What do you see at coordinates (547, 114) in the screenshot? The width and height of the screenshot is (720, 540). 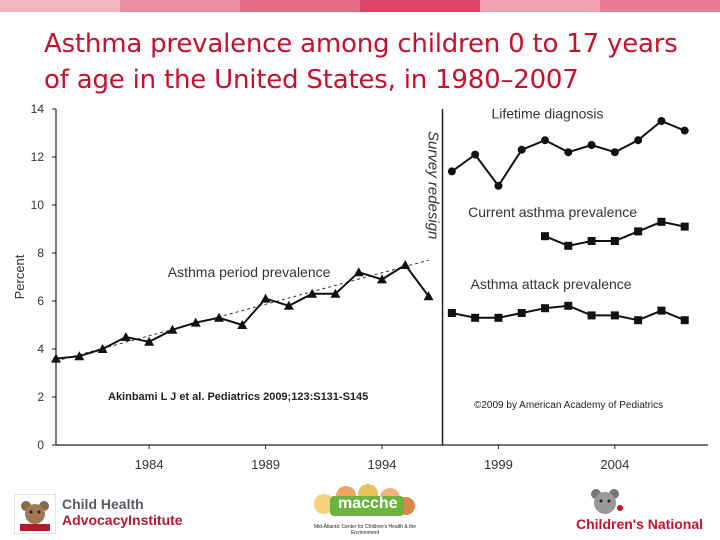 I see `series-label: Lifetime diagnosis` at bounding box center [547, 114].